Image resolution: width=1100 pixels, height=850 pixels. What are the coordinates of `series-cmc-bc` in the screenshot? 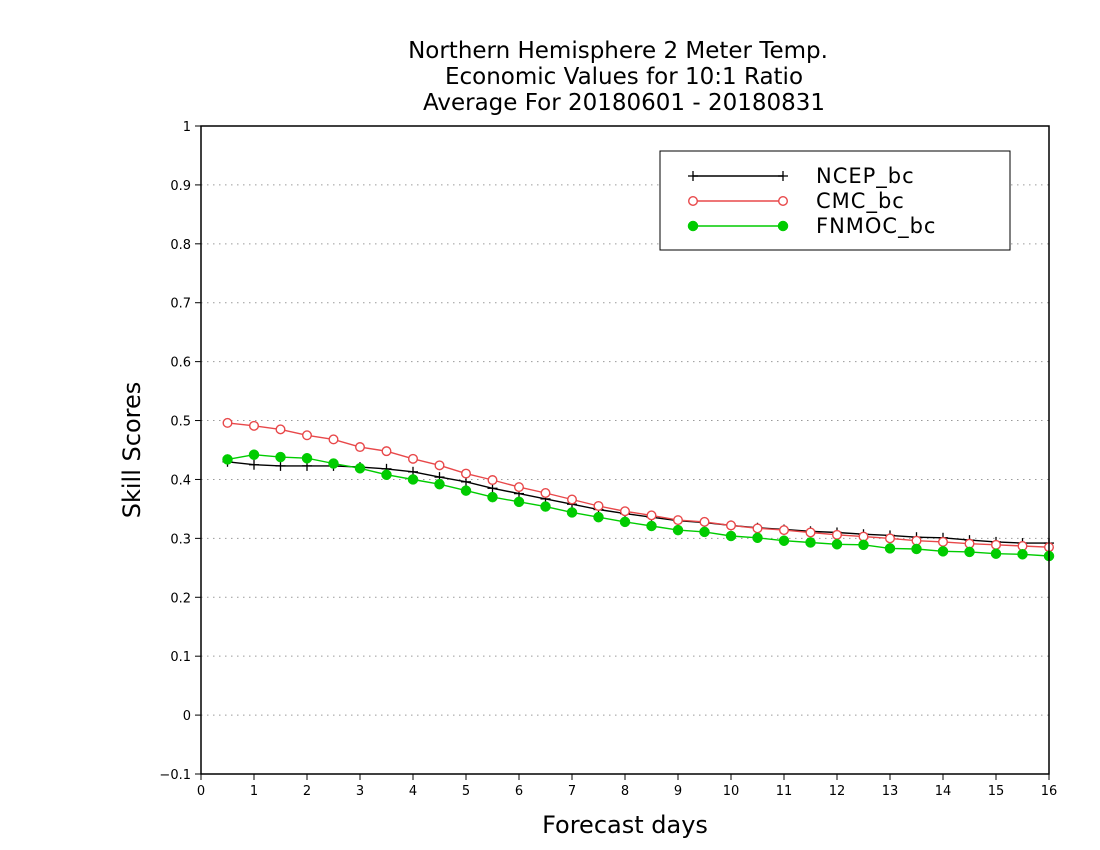 It's located at (638, 485).